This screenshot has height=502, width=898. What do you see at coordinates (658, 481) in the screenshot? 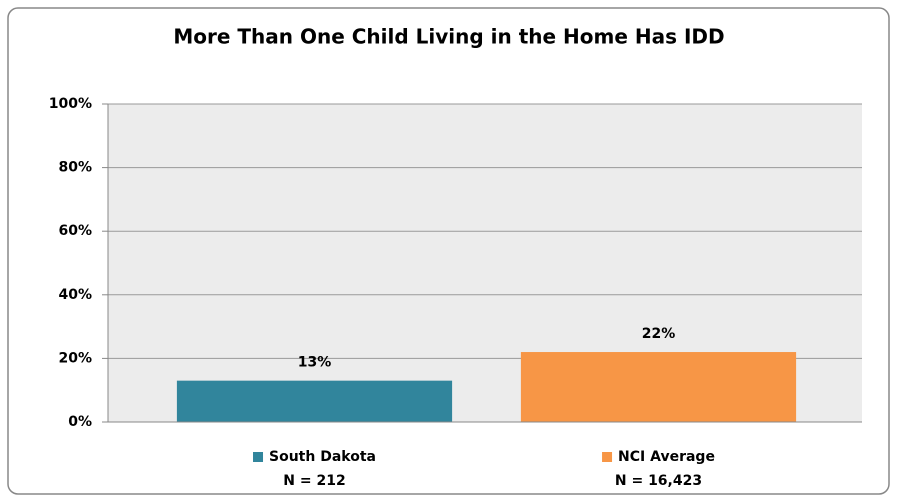
I see `n-label: N = 16,423` at bounding box center [658, 481].